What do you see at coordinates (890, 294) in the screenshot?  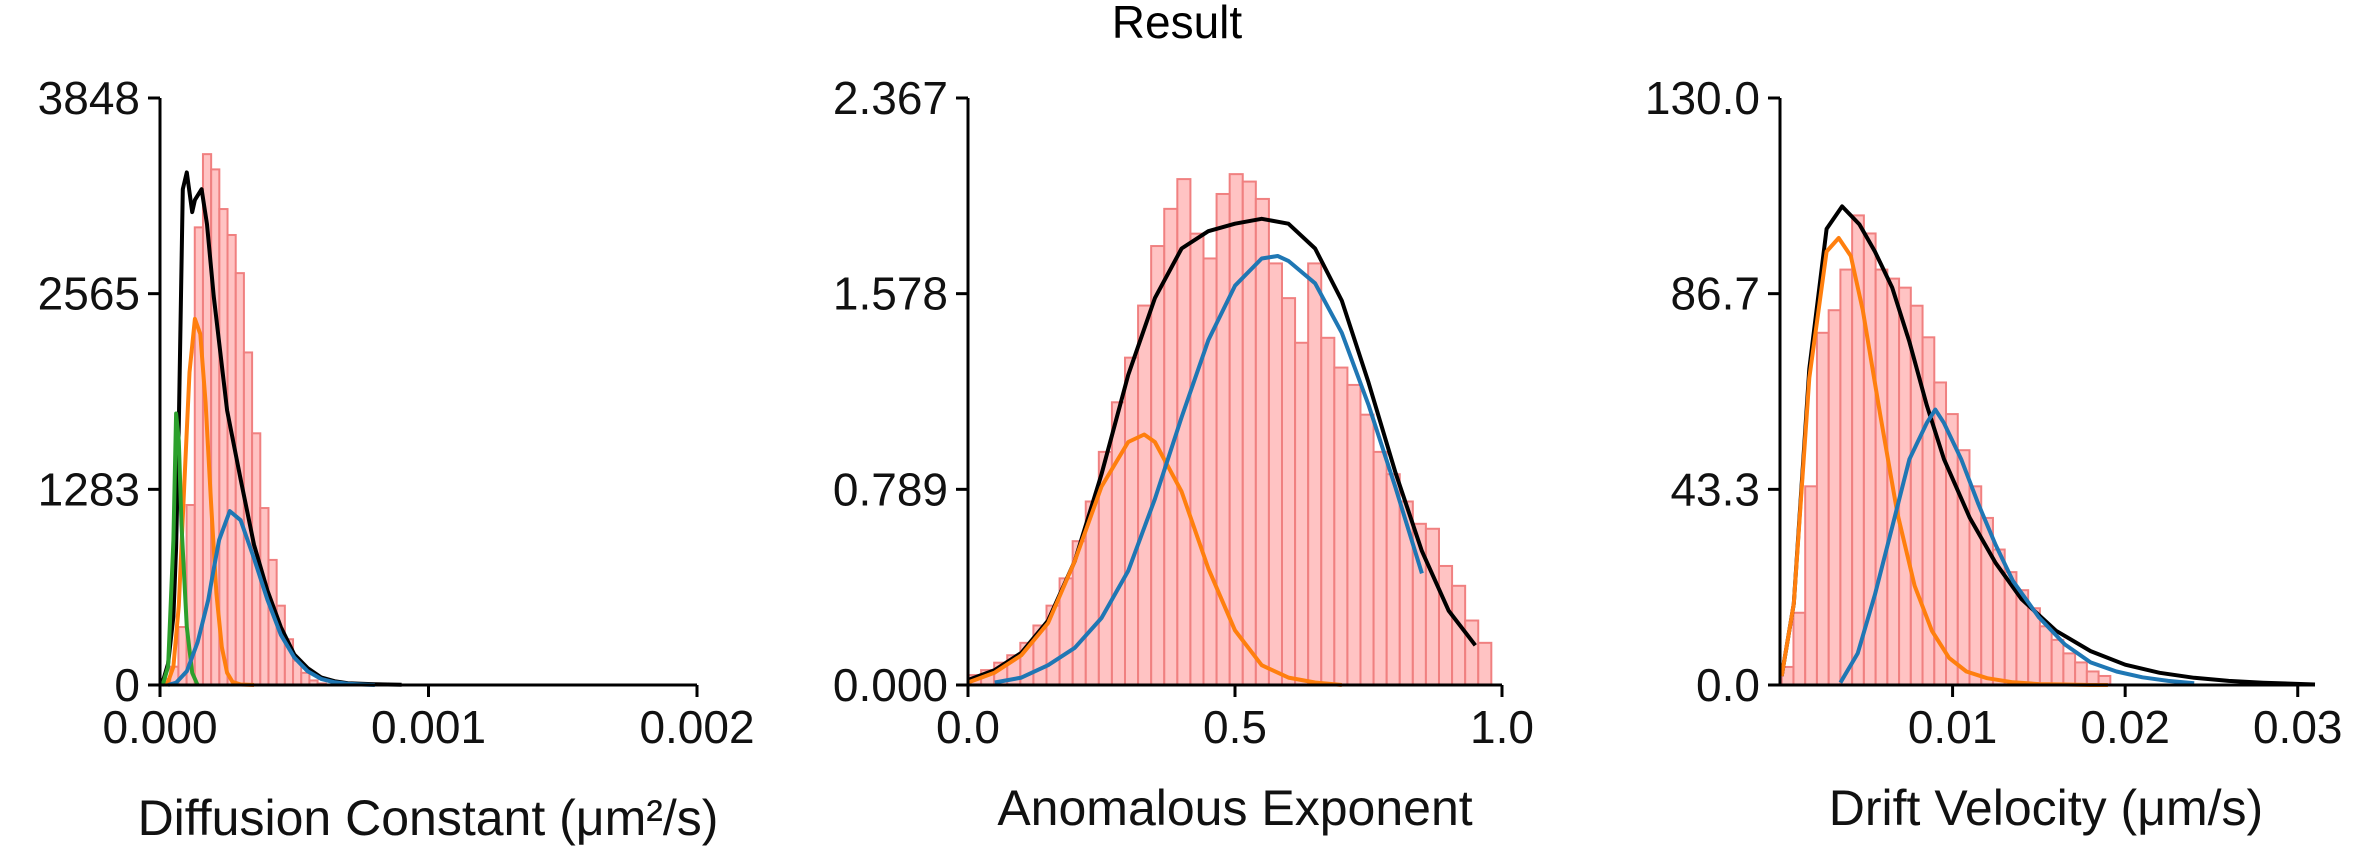 I see `y-tick-label: 1.578` at bounding box center [890, 294].